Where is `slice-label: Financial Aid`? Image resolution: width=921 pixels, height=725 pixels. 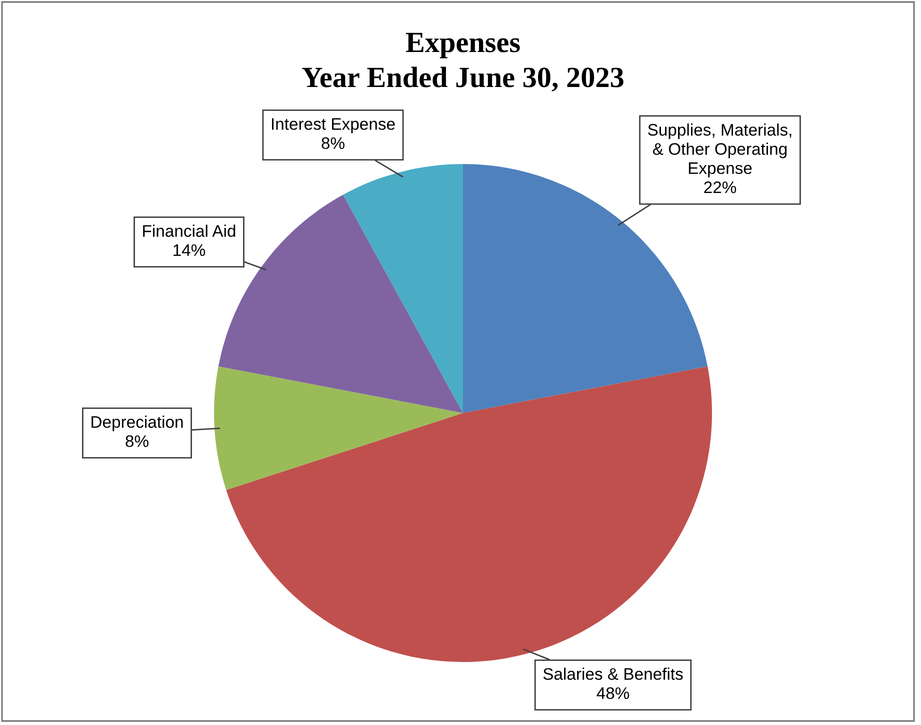 slice-label: Financial Aid is located at coordinates (189, 230).